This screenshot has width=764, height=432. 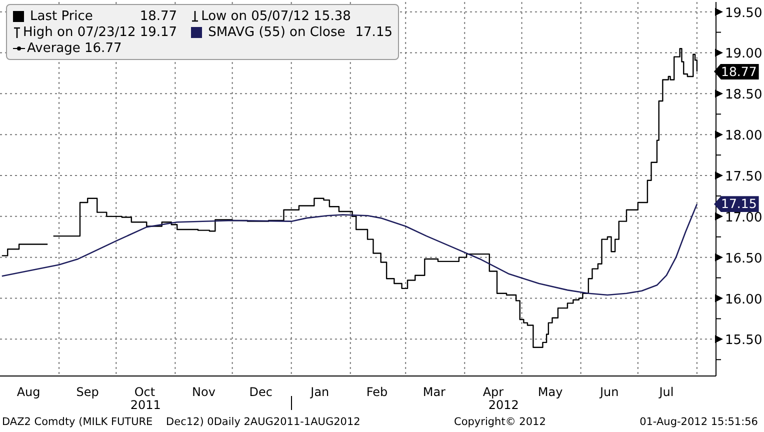 I want to click on text: 18.77, so click(x=159, y=16).